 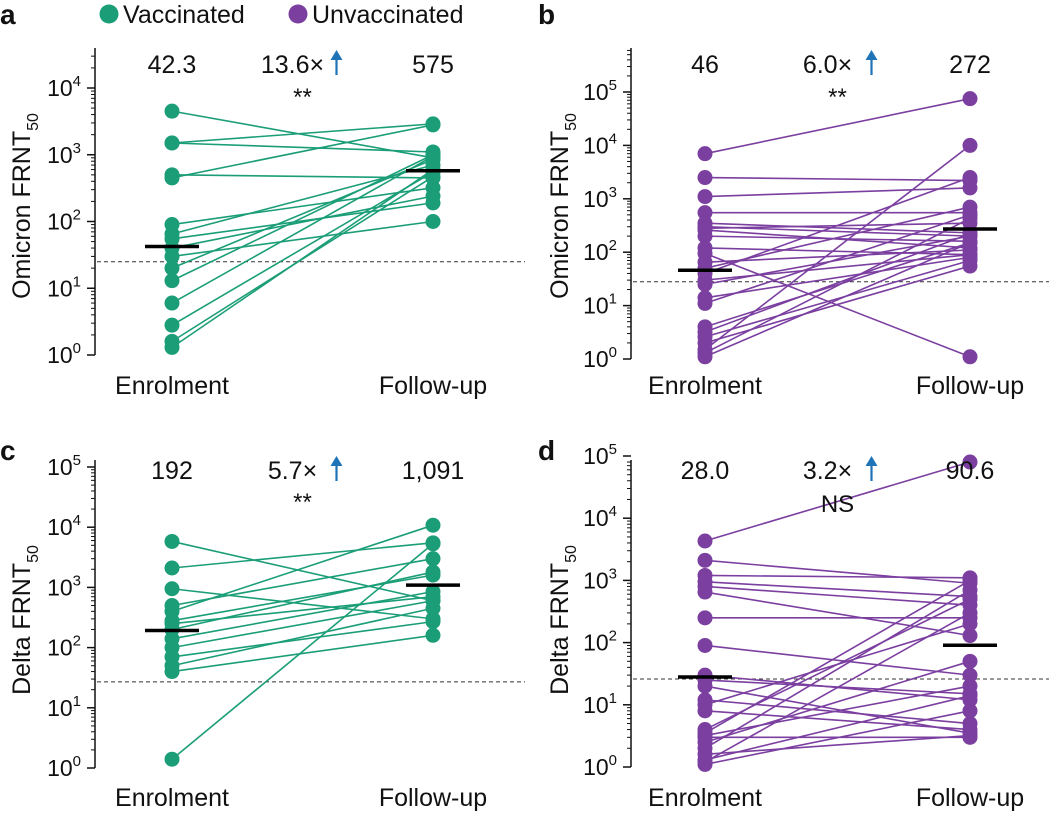 I want to click on panel-letter: b, so click(x=546, y=15).